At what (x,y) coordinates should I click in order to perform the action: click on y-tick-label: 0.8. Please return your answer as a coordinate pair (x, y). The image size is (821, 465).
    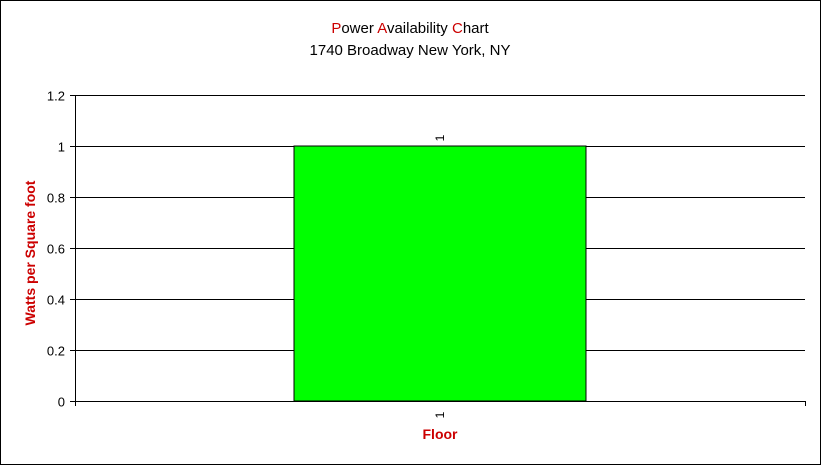
    Looking at the image, I should click on (56, 198).